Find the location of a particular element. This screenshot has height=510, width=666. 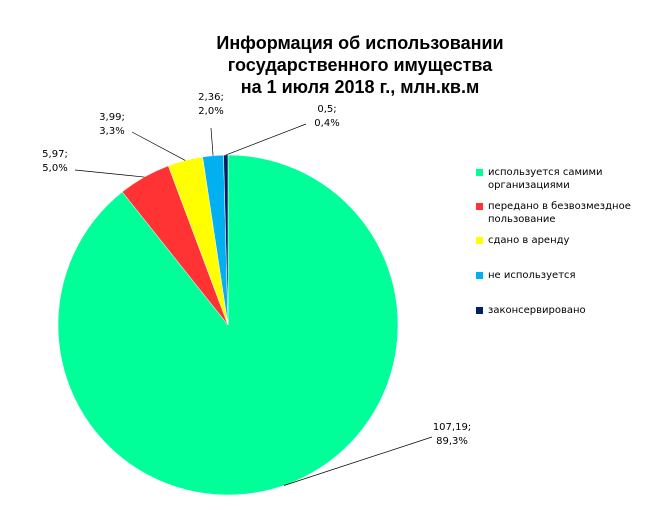

legend-label-1-1: пользование is located at coordinates (522, 219).